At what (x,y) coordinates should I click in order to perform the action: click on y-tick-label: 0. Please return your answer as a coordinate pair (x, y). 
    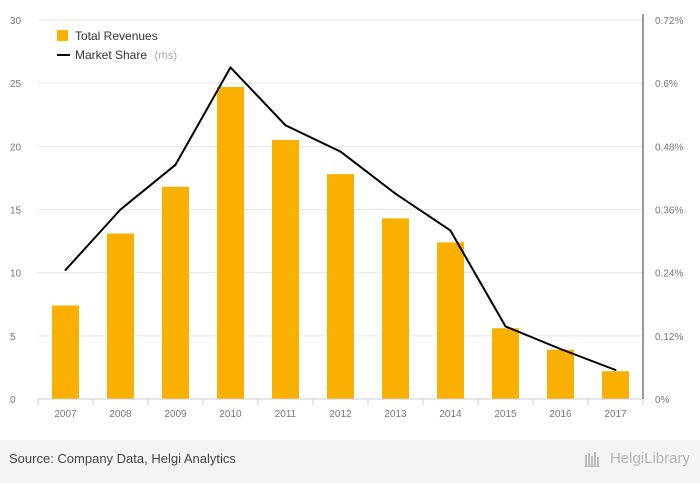
    Looking at the image, I should click on (13, 400).